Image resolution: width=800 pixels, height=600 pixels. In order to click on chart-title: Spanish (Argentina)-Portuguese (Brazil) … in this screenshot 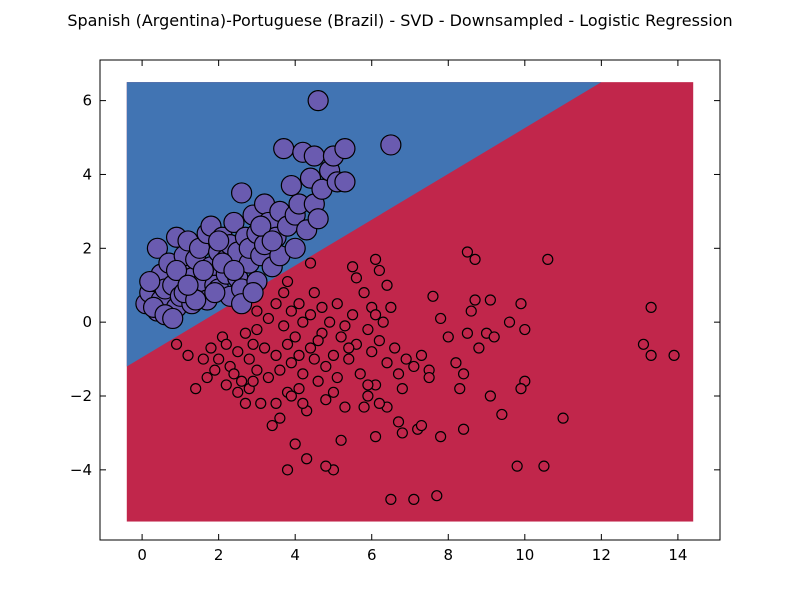, I will do `click(399, 20)`.